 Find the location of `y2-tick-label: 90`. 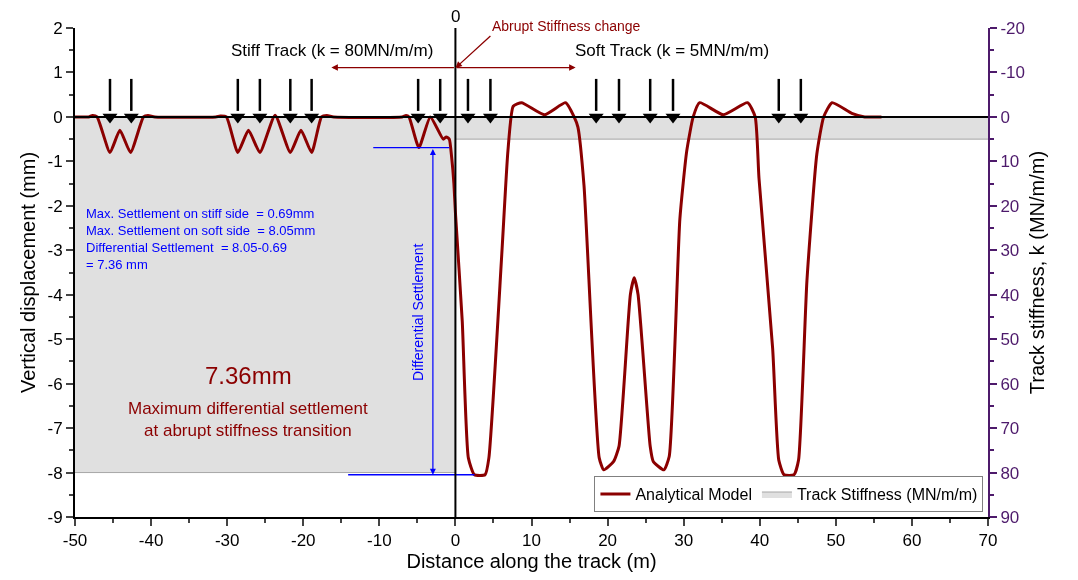

y2-tick-label: 90 is located at coordinates (1010, 517).